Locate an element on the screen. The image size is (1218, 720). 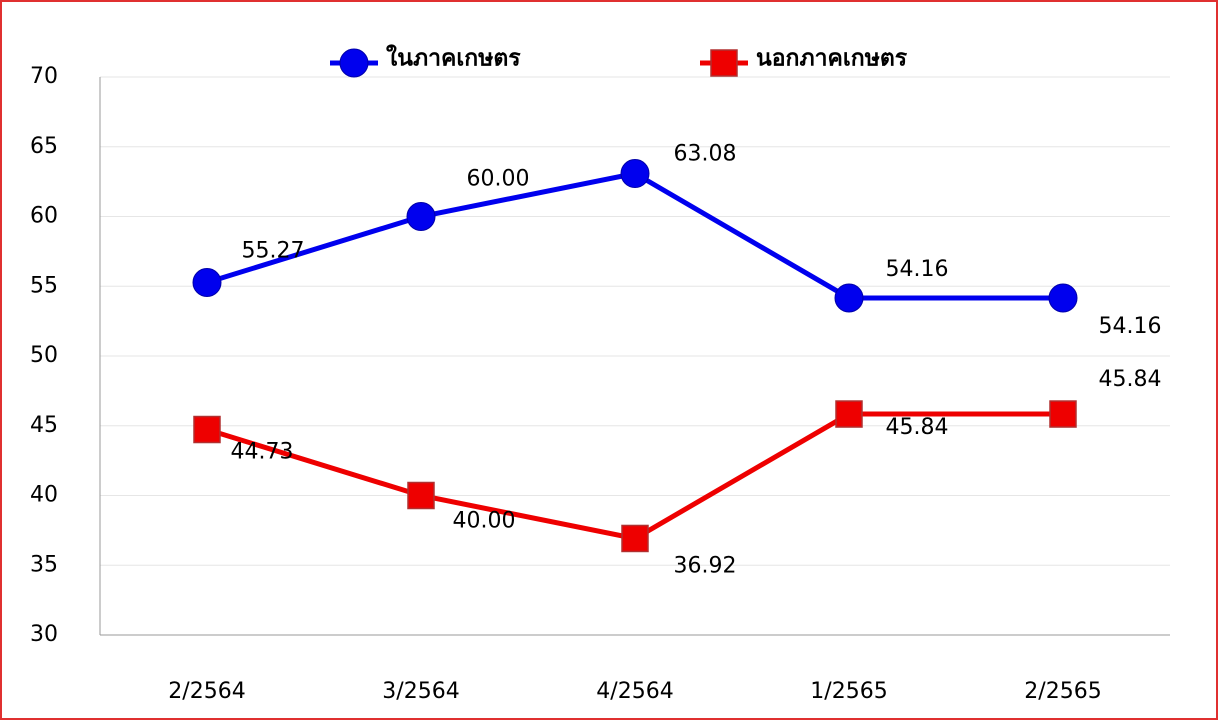
y-tick-label: 40 is located at coordinates (44, 495).